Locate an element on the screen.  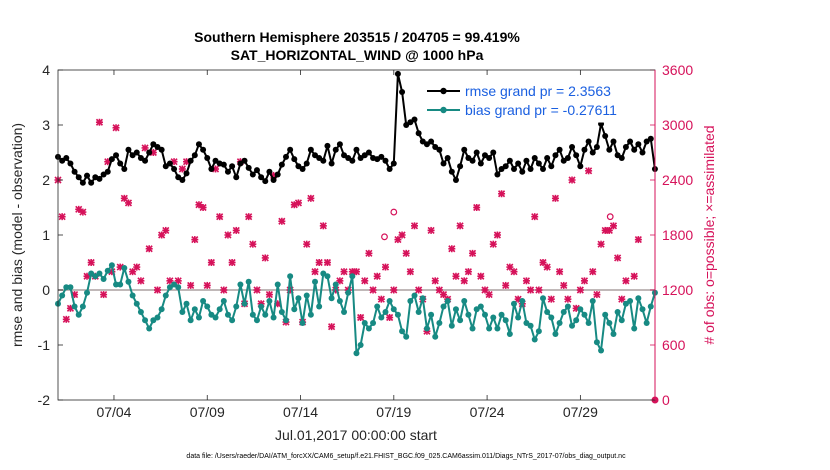
y-tick-label-right: 2400 is located at coordinates (677, 180).